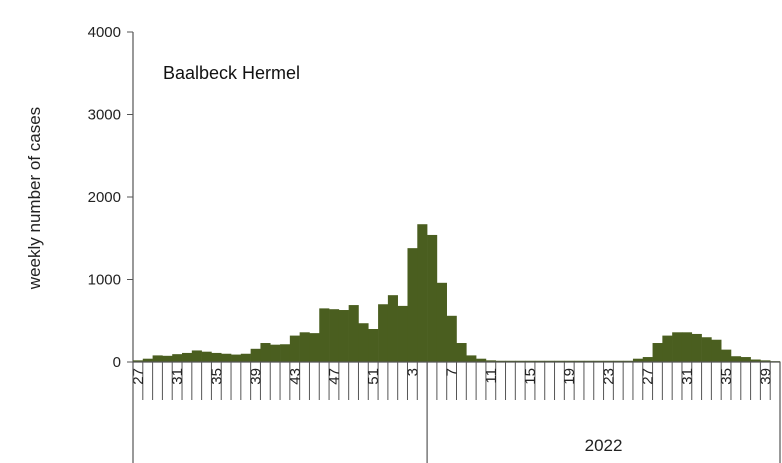 The width and height of the screenshot is (782, 463). Describe the element at coordinates (569, 376) in the screenshot. I see `x-tick-label: 19` at that location.